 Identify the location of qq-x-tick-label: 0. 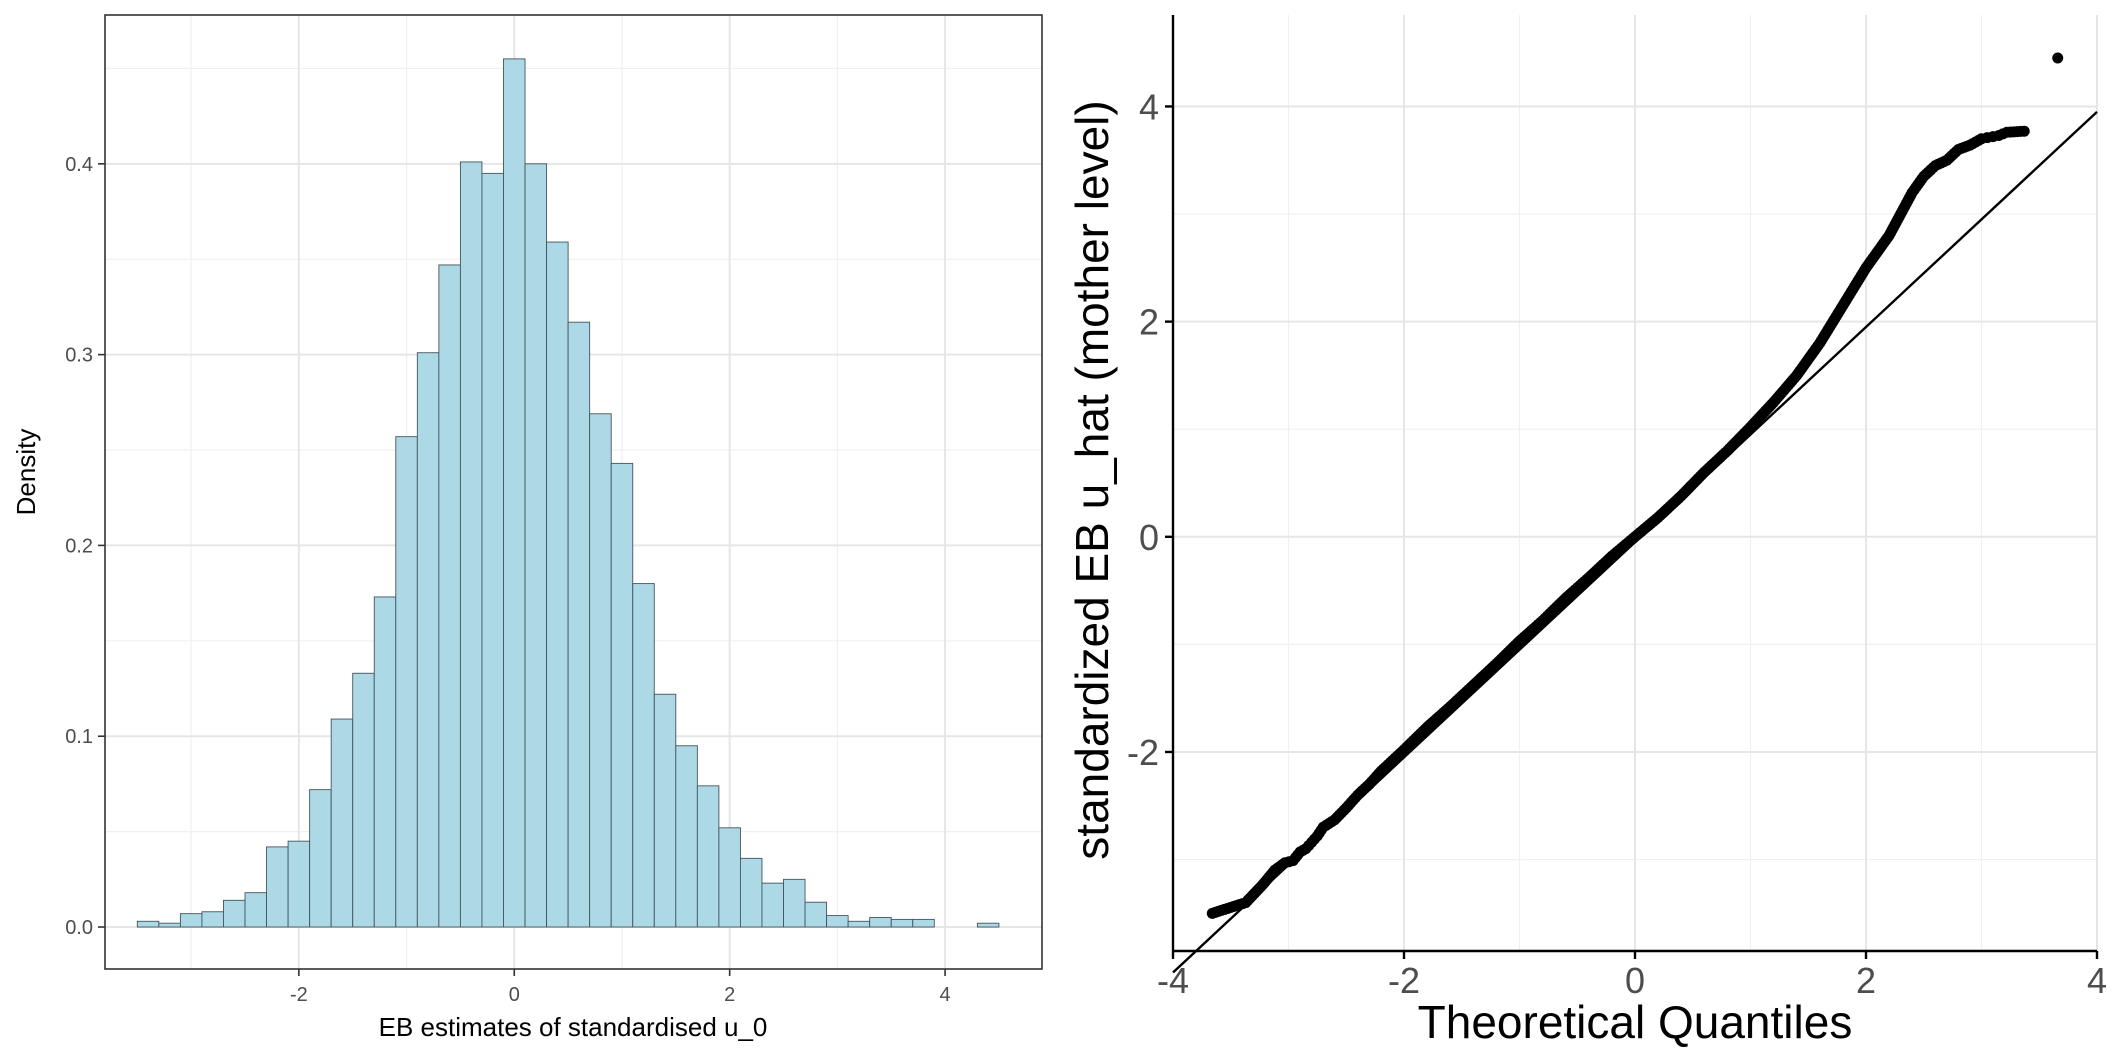
(1635, 980).